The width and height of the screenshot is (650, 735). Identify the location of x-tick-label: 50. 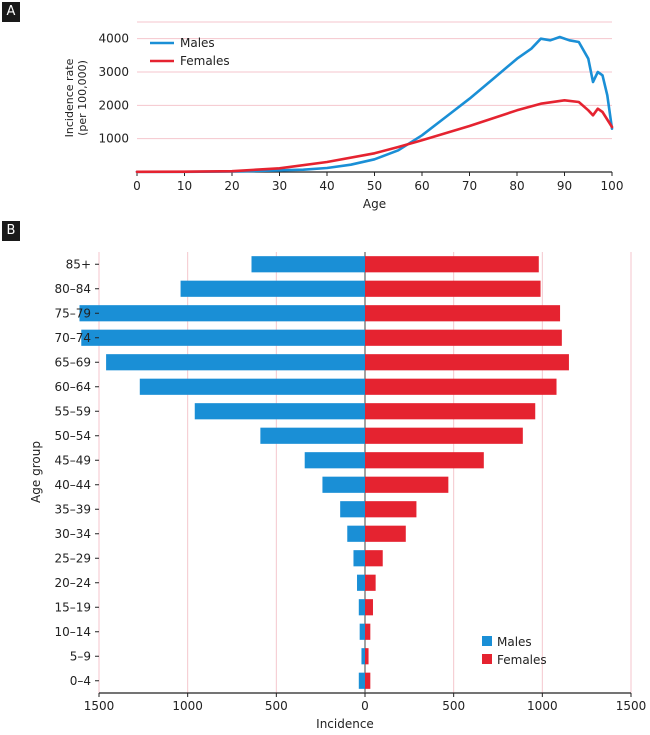
(374, 186).